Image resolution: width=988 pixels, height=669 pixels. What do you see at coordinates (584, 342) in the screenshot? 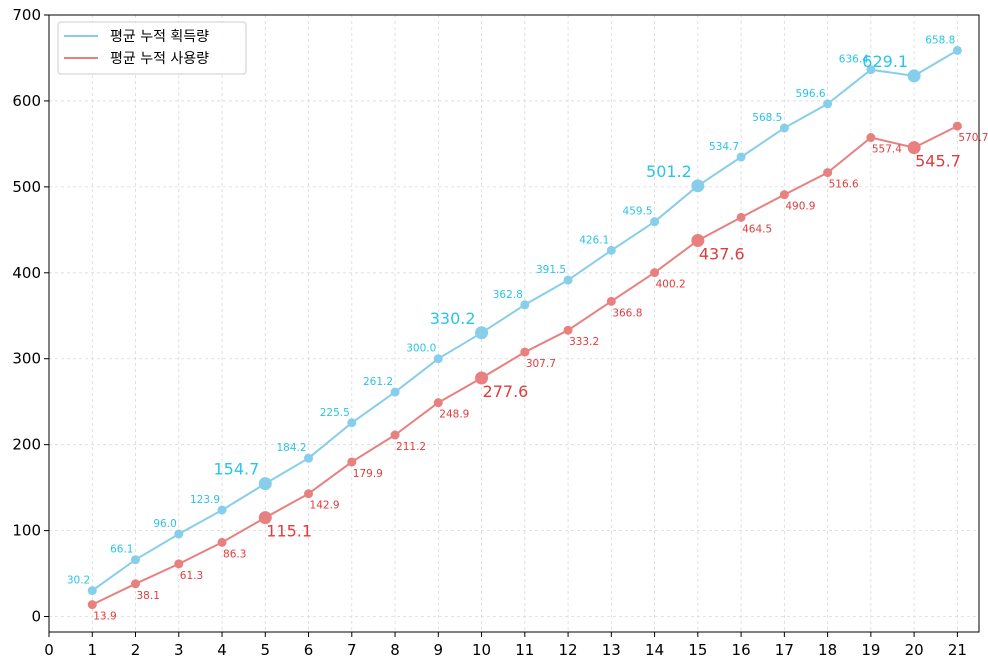
I see `data-label: 333.2` at bounding box center [584, 342].